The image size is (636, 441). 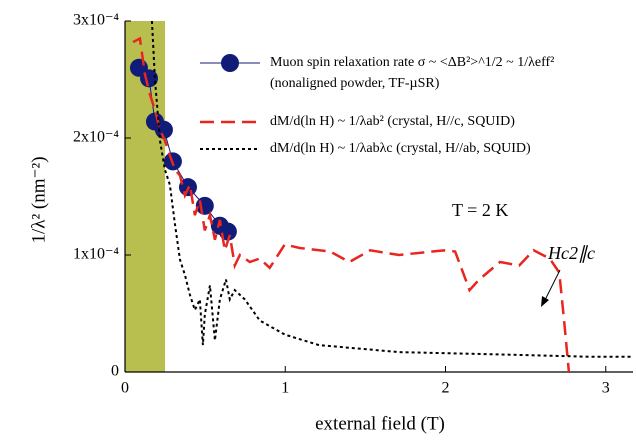 What do you see at coordinates (446, 388) in the screenshot?
I see `x-tick-label: 2` at bounding box center [446, 388].